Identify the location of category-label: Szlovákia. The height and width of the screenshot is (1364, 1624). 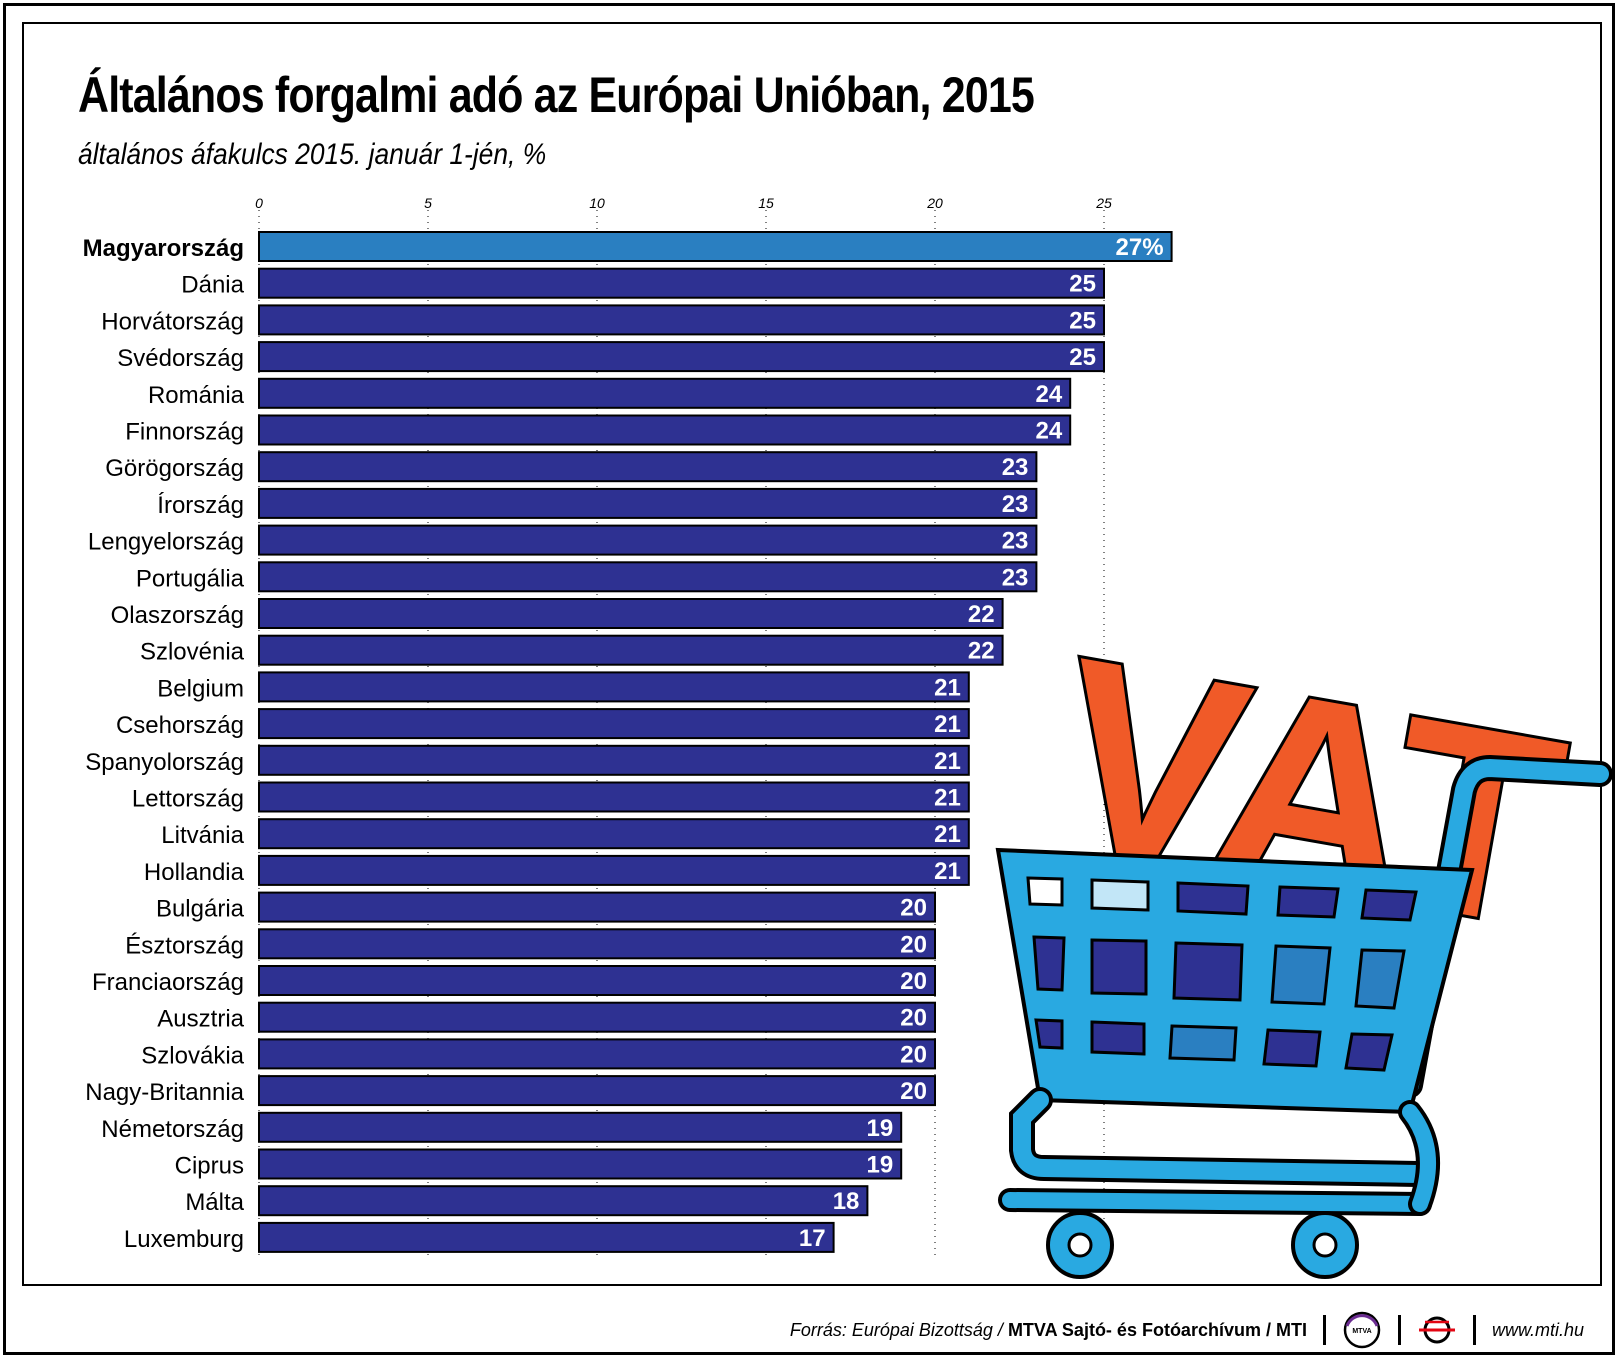
(192, 1055).